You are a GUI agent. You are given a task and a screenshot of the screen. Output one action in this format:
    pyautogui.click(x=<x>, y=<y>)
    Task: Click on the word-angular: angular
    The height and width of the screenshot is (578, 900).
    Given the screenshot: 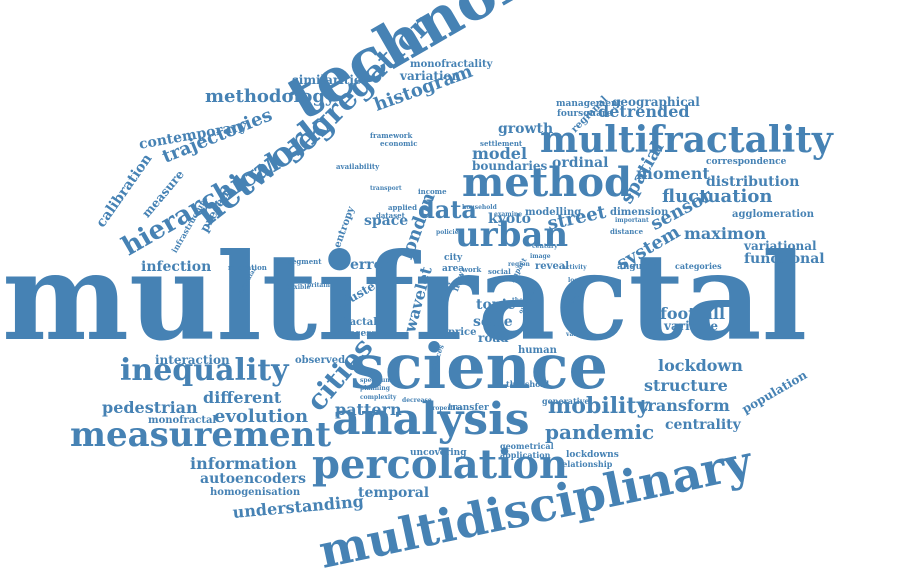 What is the action you would take?
    pyautogui.click(x=637, y=267)
    